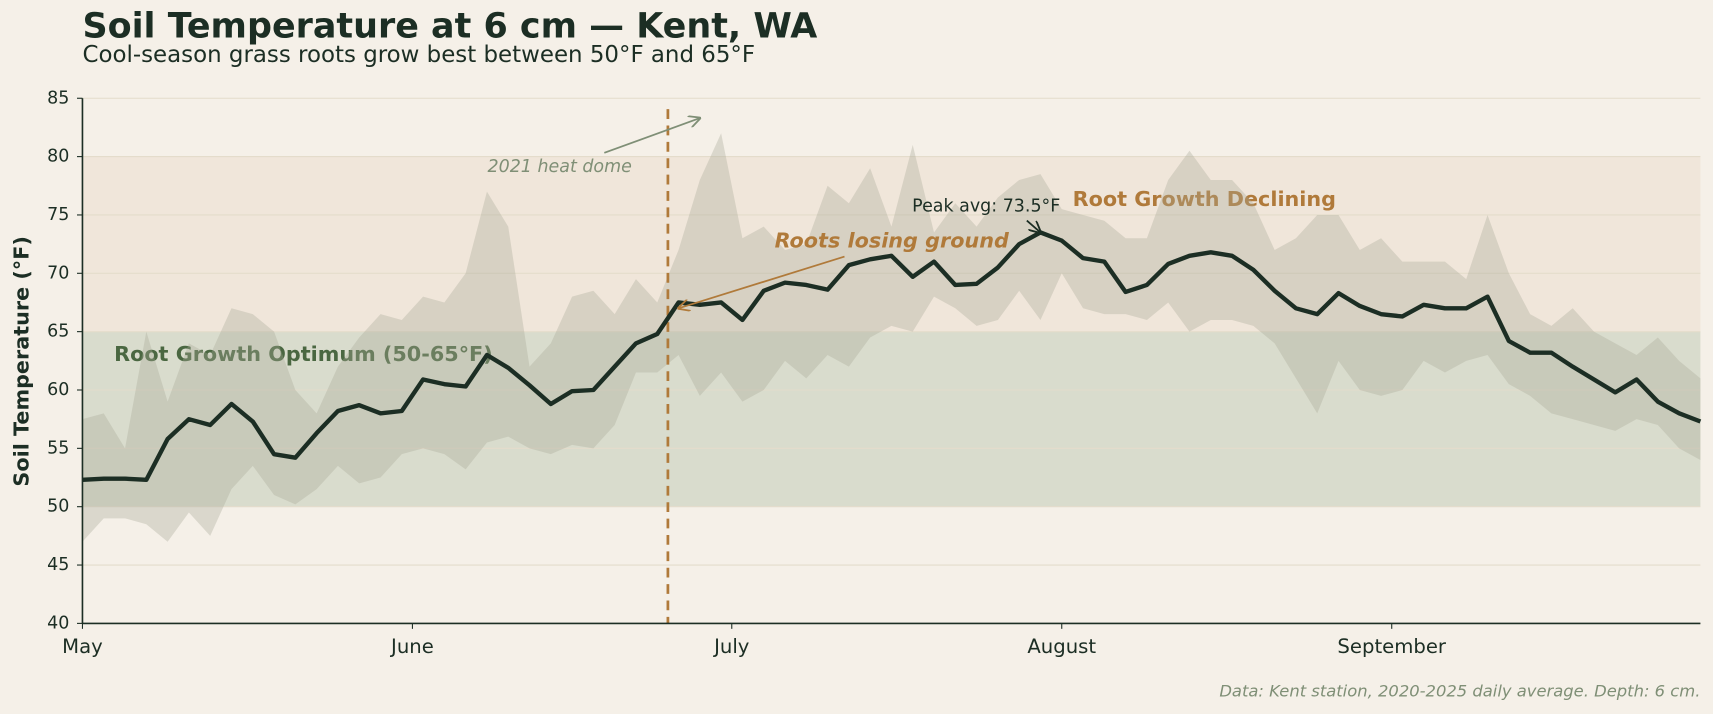 The width and height of the screenshot is (1713, 714). Describe the element at coordinates (58, 98) in the screenshot. I see `y-tick-label: 85` at that location.